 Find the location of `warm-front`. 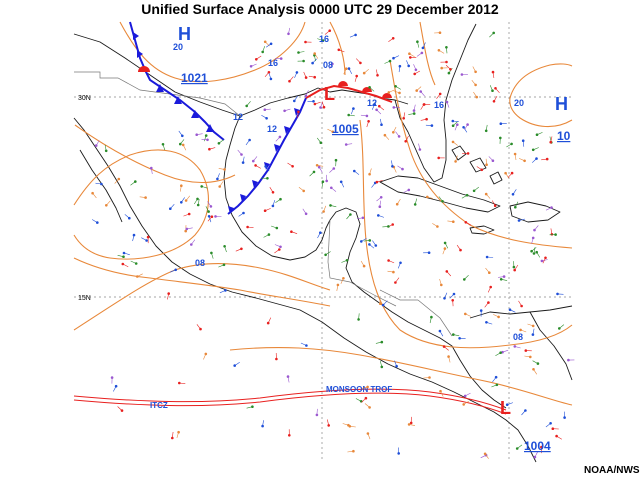

warm-front is located at coordinates (265, 84).